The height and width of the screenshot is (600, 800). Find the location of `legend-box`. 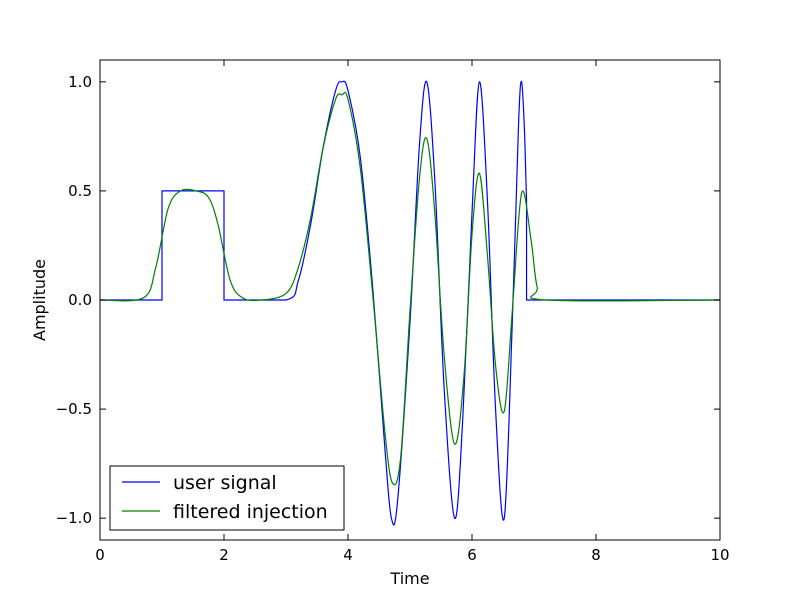

legend-box is located at coordinates (227, 498).